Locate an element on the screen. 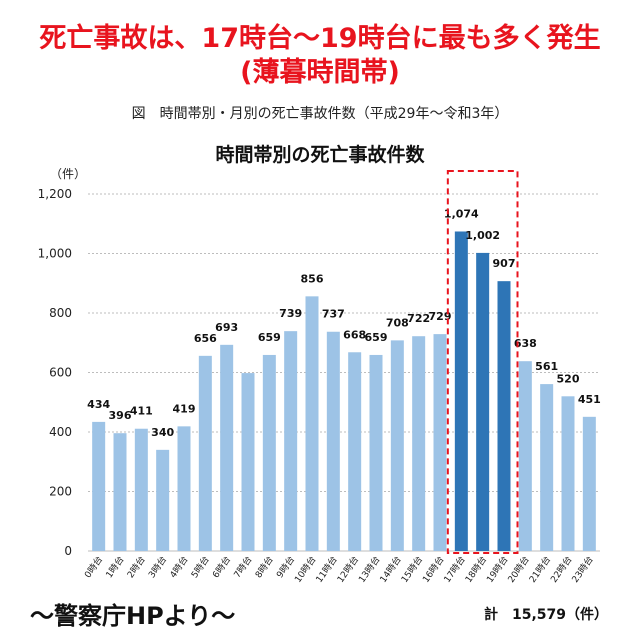  x-tick-label-21: 21時台 is located at coordinates (539, 569).